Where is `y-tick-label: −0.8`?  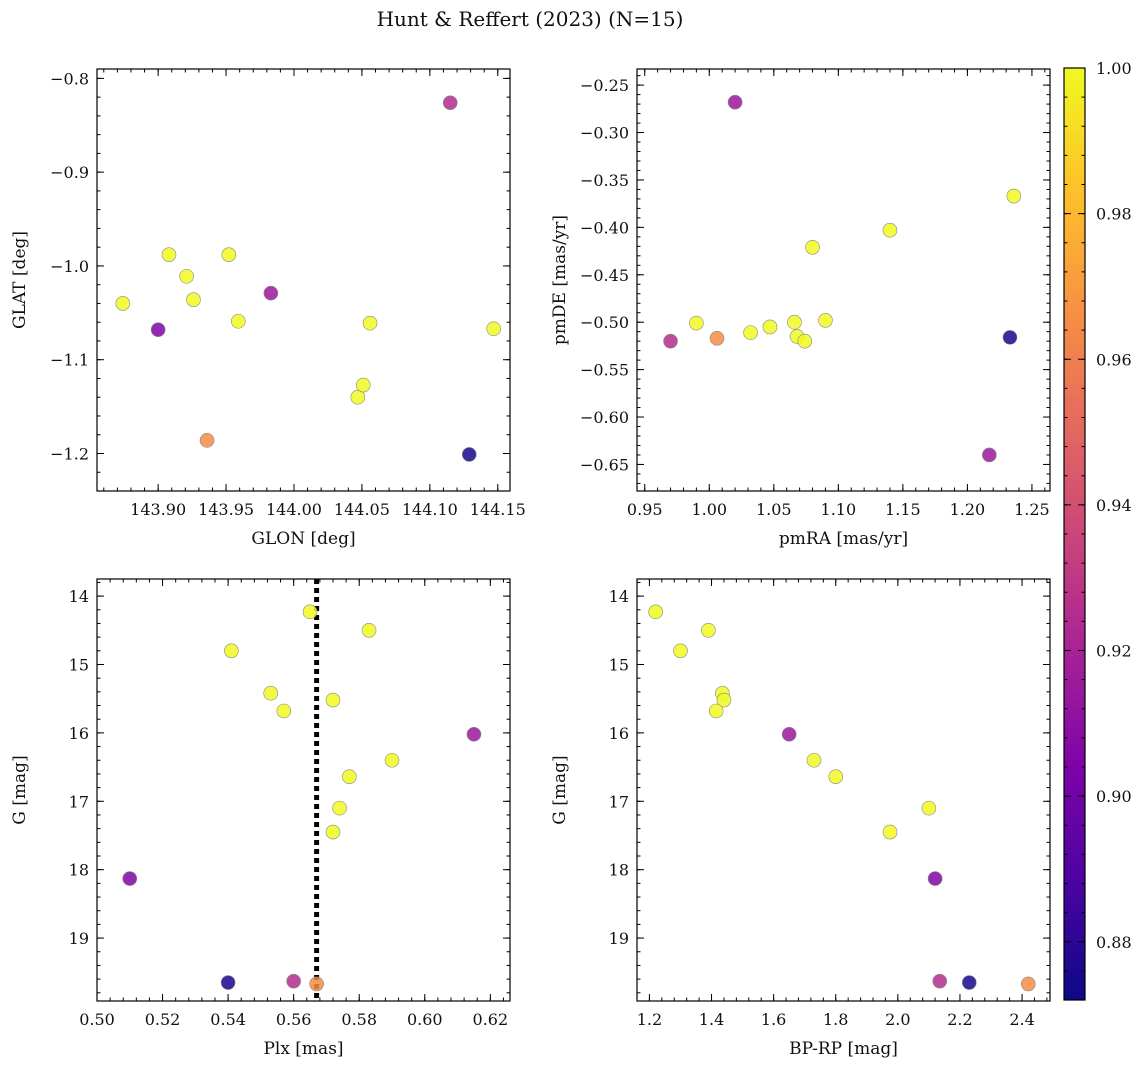 y-tick-label: −0.8 is located at coordinates (69, 78).